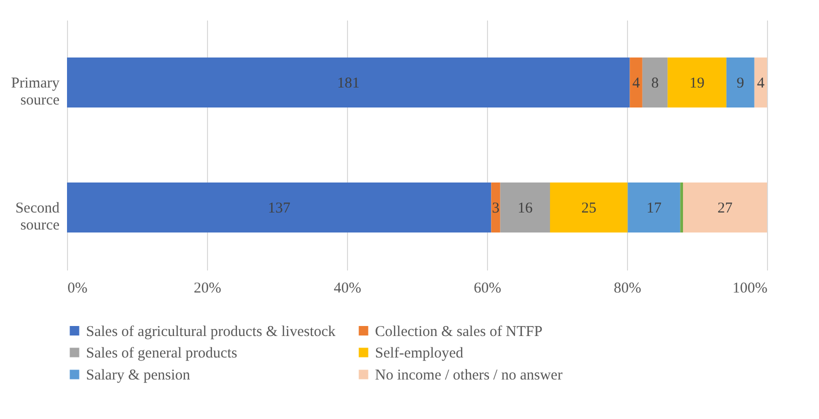  Describe the element at coordinates (162, 354) in the screenshot. I see `legend-label: Sales of general products` at that location.